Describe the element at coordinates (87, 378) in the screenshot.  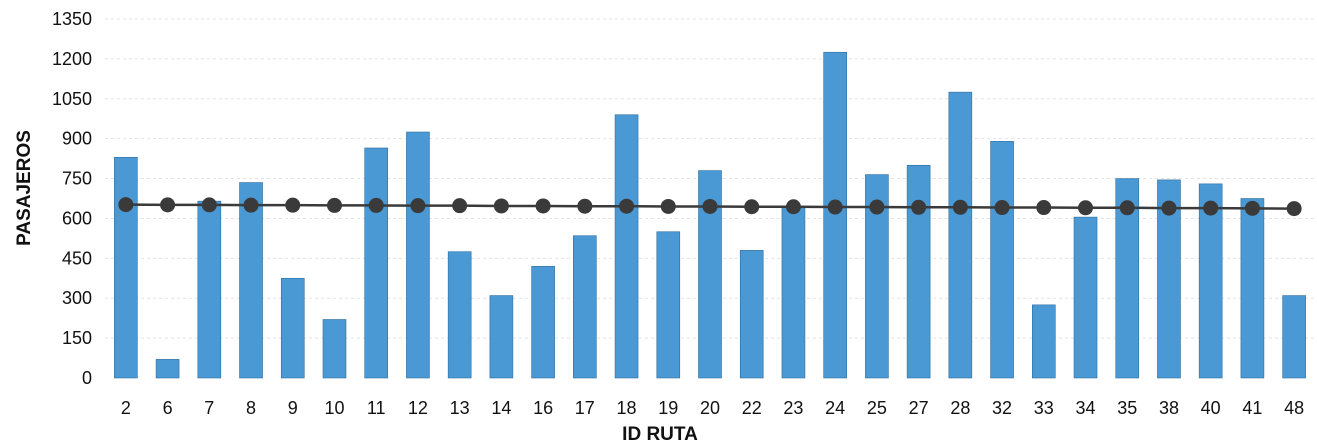
I see `y-tick-label: 0` at that location.